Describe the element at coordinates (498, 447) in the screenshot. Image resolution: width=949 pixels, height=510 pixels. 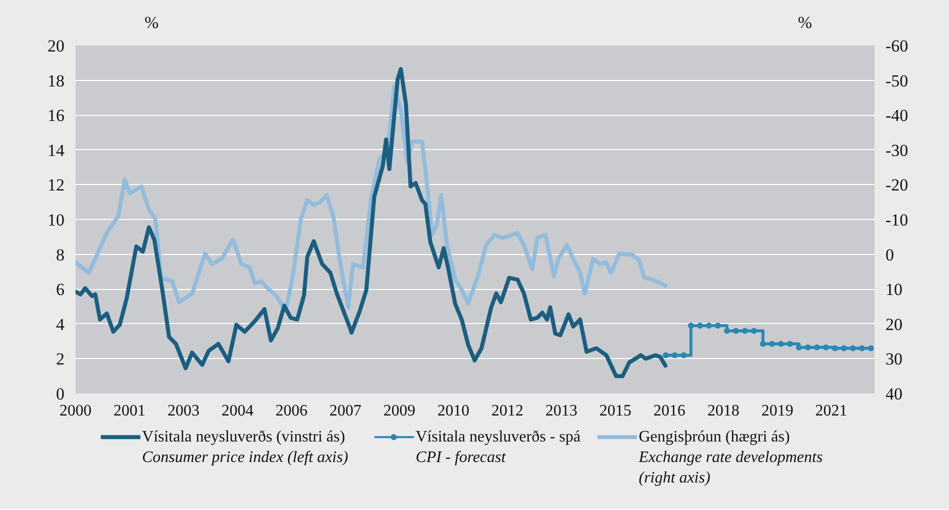
I see `legend-label: Vísitala neysluverðs - spá CPI - forecast` at that location.